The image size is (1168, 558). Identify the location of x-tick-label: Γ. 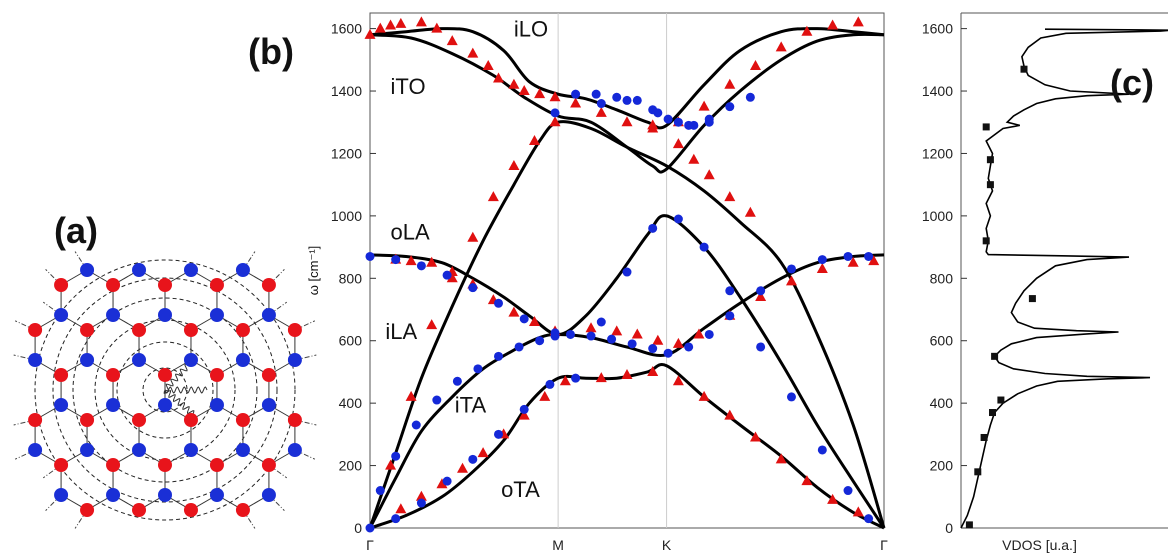
(884, 545).